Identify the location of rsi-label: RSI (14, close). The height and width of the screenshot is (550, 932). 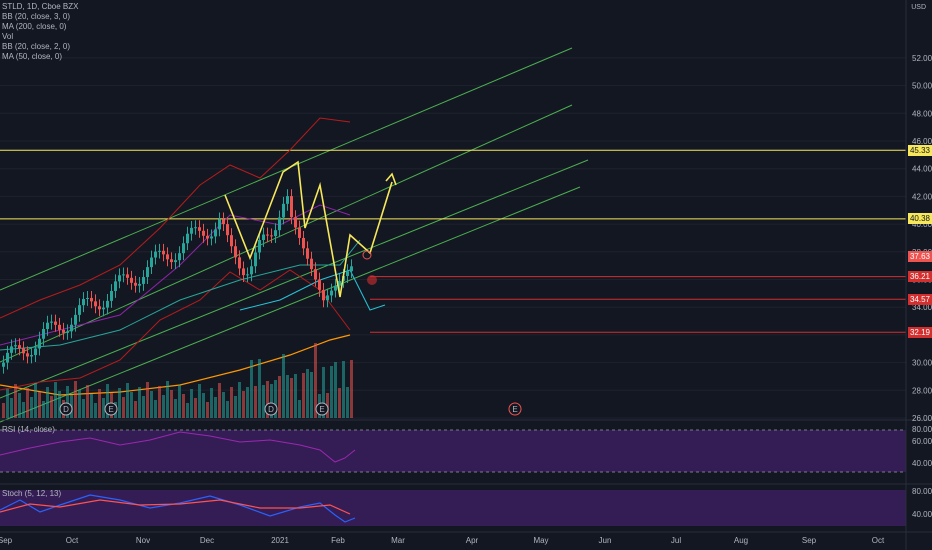
(28, 429).